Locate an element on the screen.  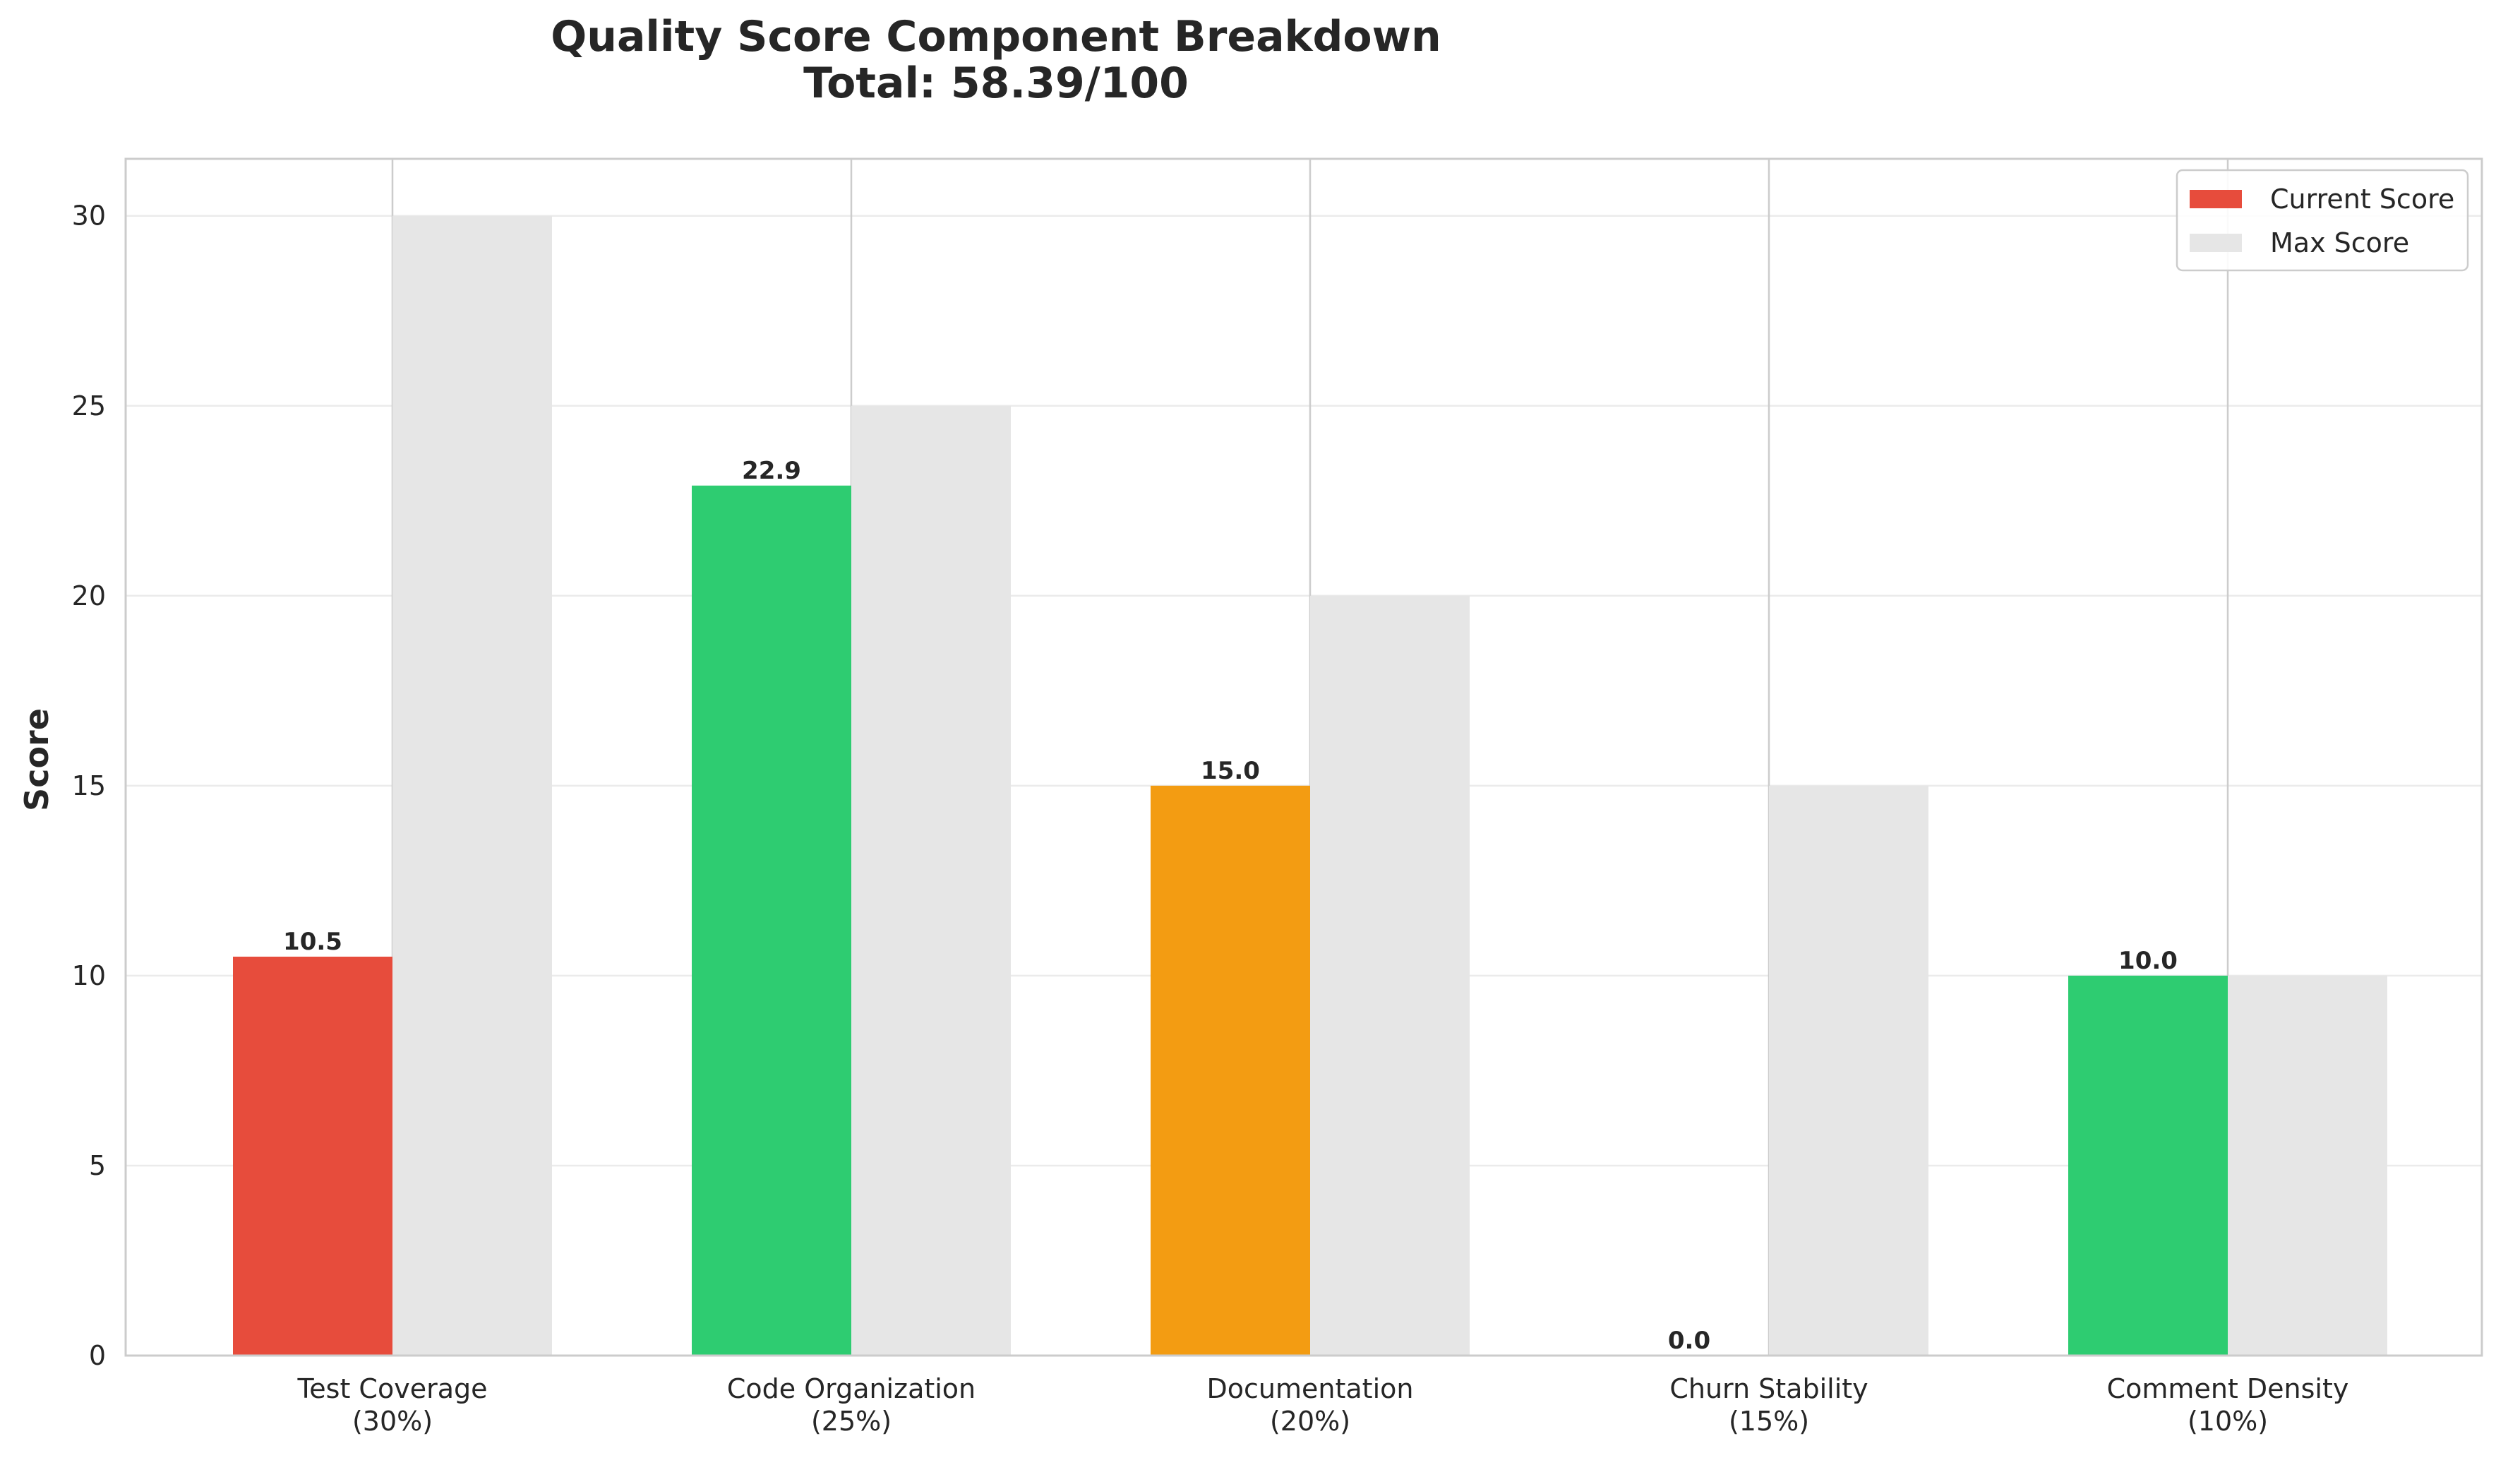
chart-subtitle: Total: 58.39/100 is located at coordinates (996, 83).